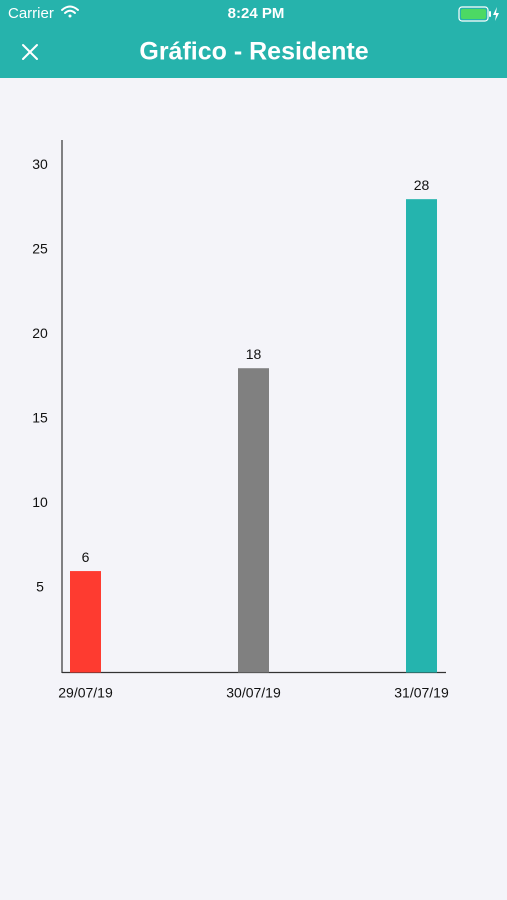 This screenshot has height=900, width=507. What do you see at coordinates (85, 693) in the screenshot?
I see `x-tick-label: 29/07/19` at bounding box center [85, 693].